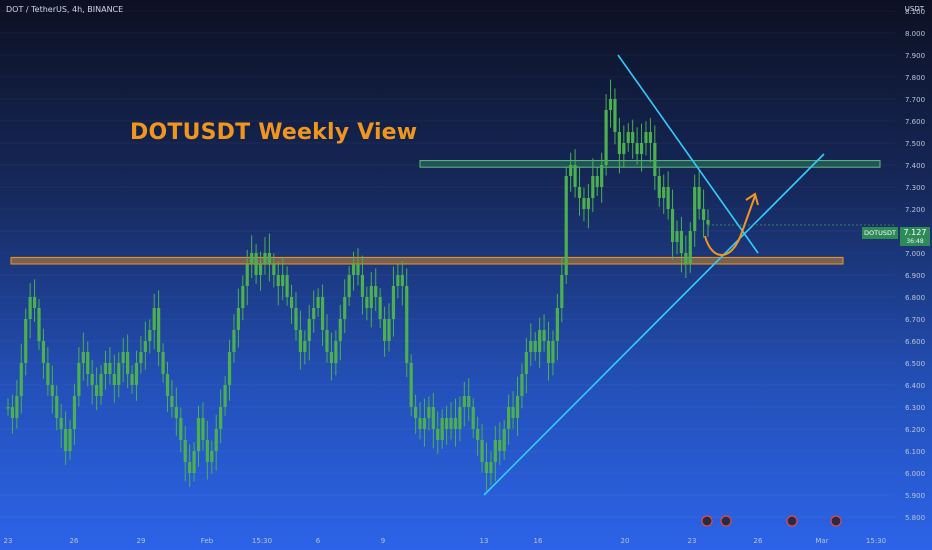 The image size is (932, 550). What do you see at coordinates (730, 225) in the screenshot?
I see `projection-arrow` at bounding box center [730, 225].